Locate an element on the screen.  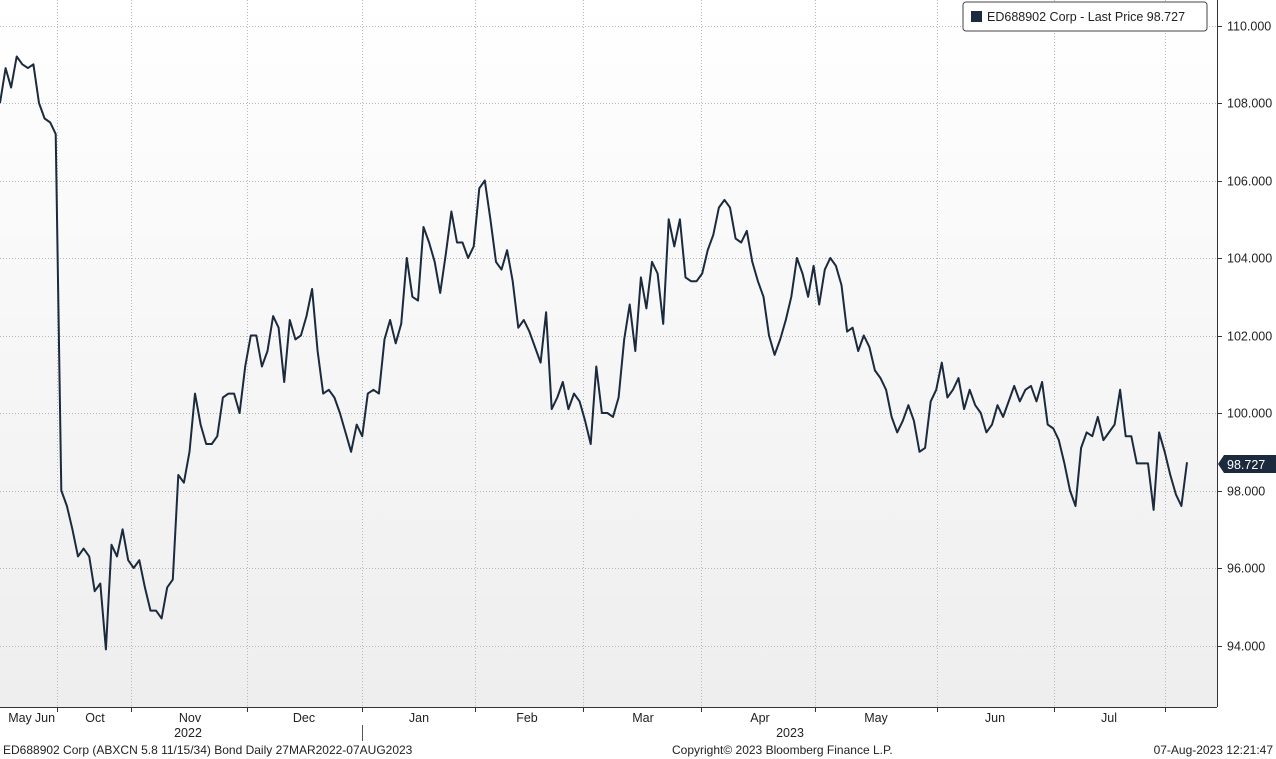
x-tick-label: Jan is located at coordinates (419, 718).